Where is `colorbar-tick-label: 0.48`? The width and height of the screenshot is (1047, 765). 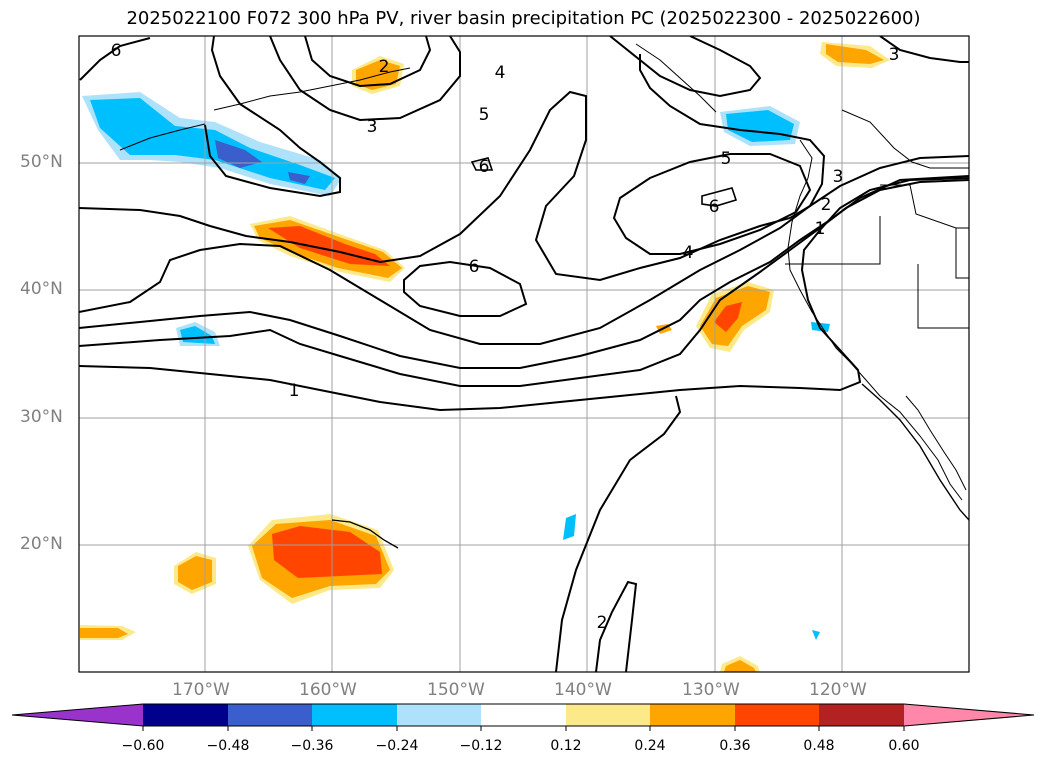
colorbar-tick-label: 0.48 is located at coordinates (819, 746).